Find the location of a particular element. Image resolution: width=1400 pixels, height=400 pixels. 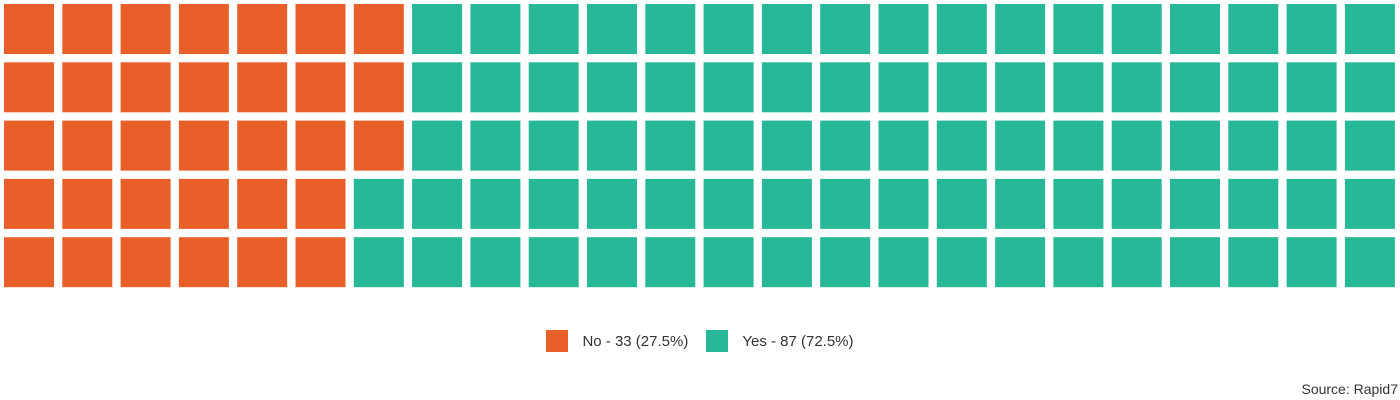

legend-label-yes: Yes - 87 (72.5%) is located at coordinates (798, 341).